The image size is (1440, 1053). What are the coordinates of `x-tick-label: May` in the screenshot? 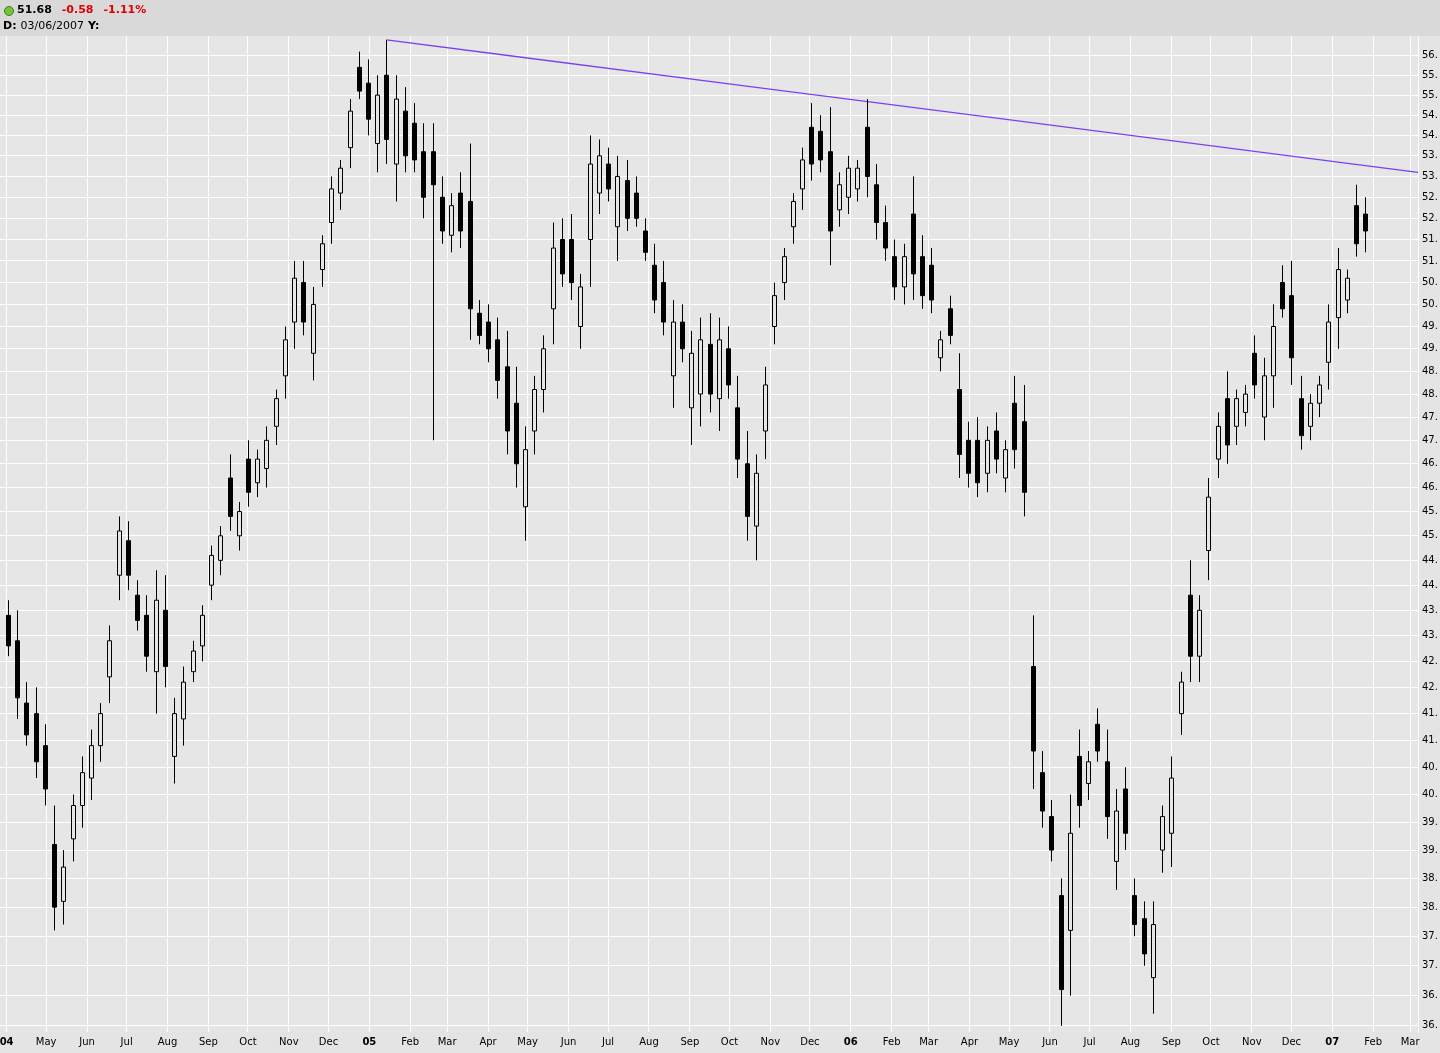 It's located at (46, 1041).